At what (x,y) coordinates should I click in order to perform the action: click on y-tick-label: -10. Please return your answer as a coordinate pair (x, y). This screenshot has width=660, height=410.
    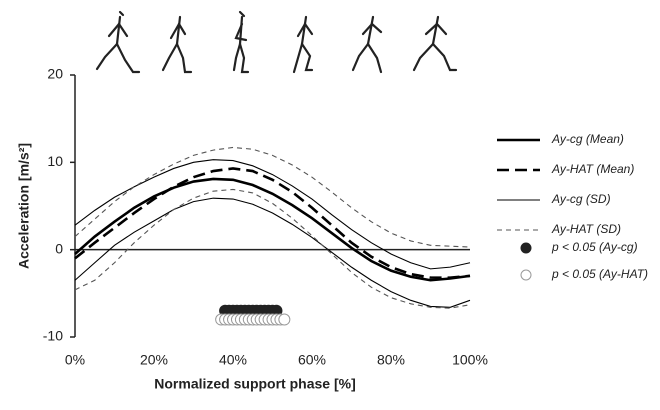
    Looking at the image, I should click on (53, 336).